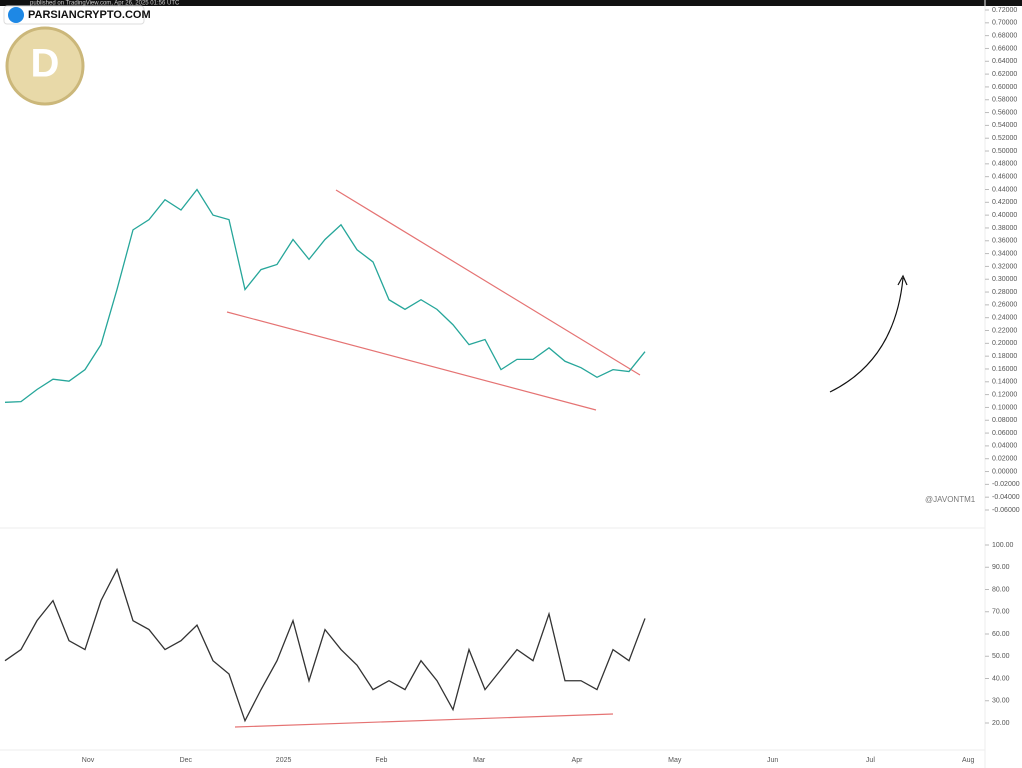 This screenshot has height=768, width=1022. I want to click on y-tick-label: 0.48000, so click(1004, 164).